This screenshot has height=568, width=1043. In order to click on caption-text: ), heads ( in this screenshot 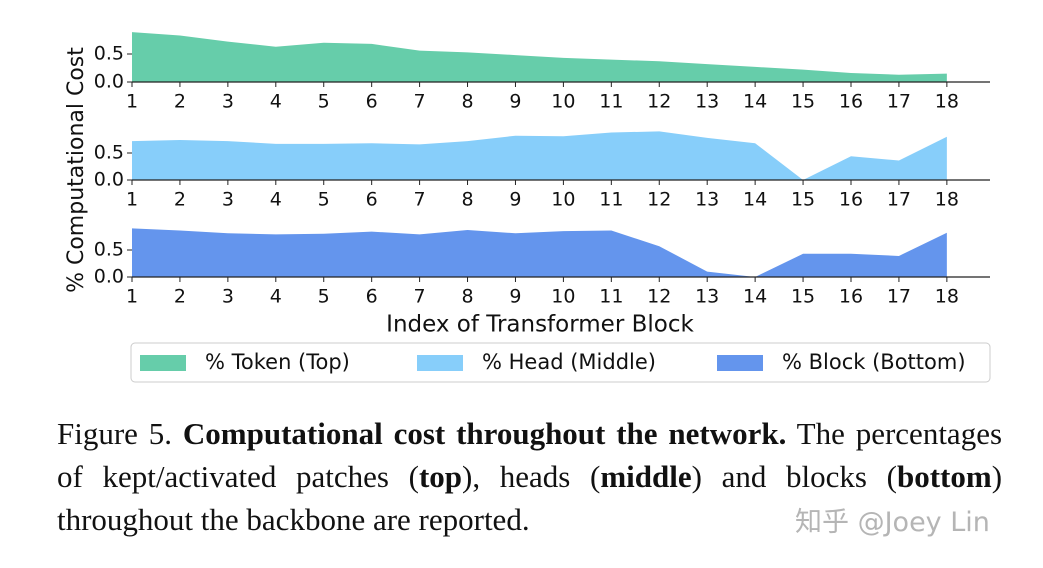, I will do `click(531, 476)`.